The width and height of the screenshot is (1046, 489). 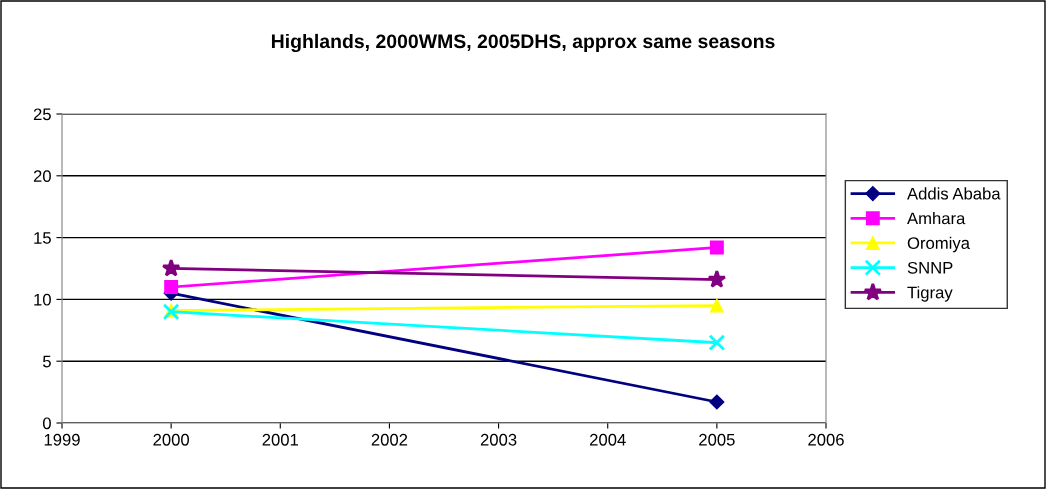 I want to click on y-tick-label: 10, so click(x=42, y=299).